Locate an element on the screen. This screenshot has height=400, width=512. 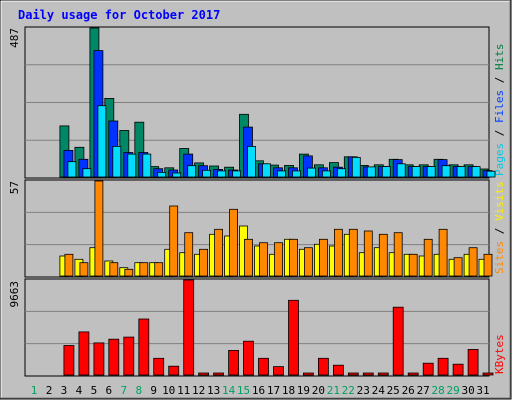
x-tick-label-day-18: 18 is located at coordinates (288, 390).